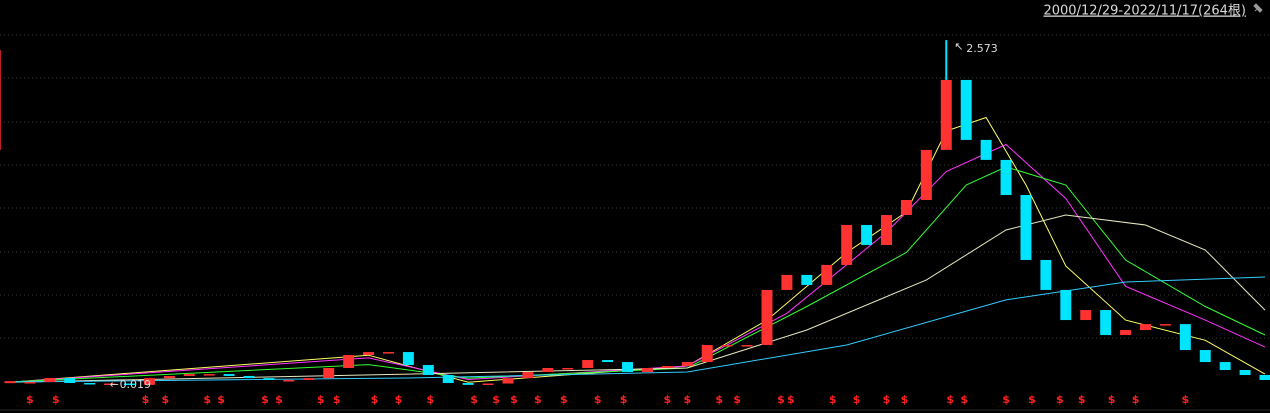  What do you see at coordinates (1144, 11) in the screenshot?
I see `period-label: 2000/12/29-2022/11/17(264根)` at bounding box center [1144, 11].